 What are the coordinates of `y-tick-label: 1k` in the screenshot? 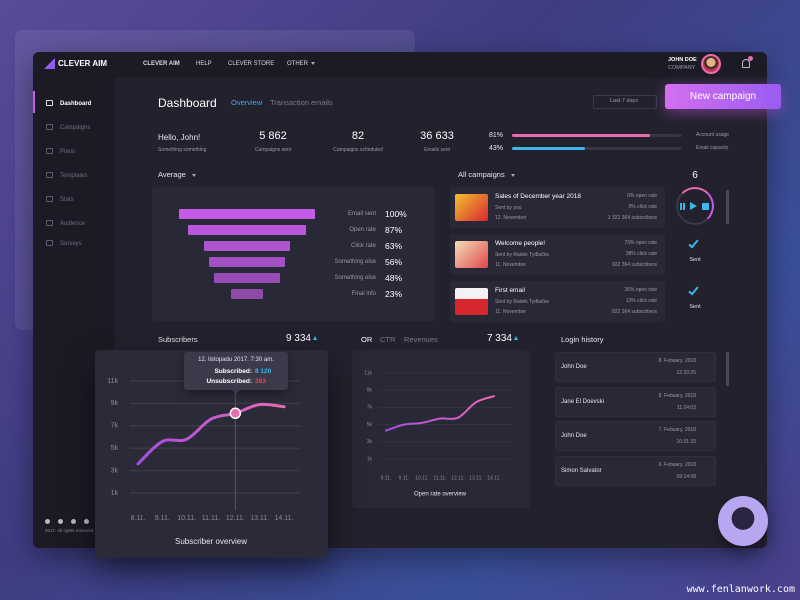 It's located at (370, 459).